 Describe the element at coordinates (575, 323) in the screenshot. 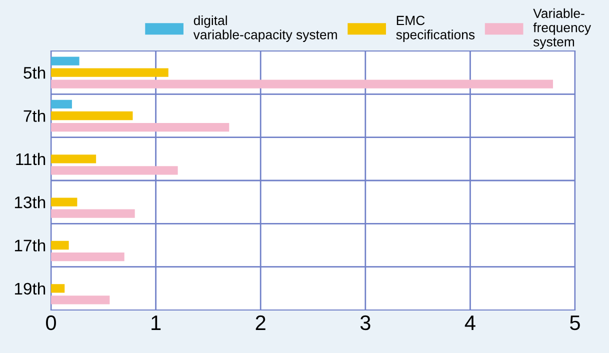

I see `x-tick-label: 5` at that location.